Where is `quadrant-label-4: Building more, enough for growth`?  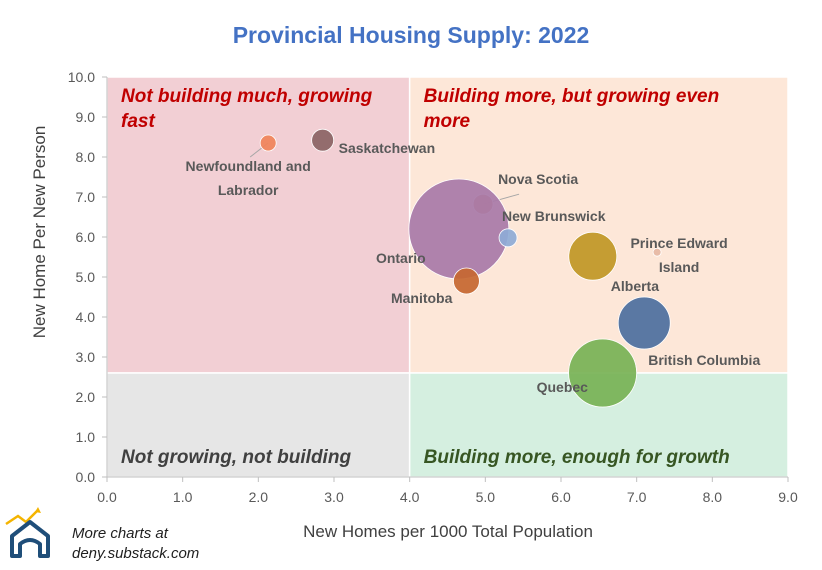
quadrant-label-4: Building more, enough for growth is located at coordinates (577, 457).